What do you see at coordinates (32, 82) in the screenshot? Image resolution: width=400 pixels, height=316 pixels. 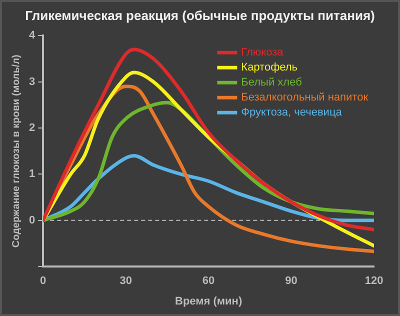 I see `y-tick-label: 3` at bounding box center [32, 82].